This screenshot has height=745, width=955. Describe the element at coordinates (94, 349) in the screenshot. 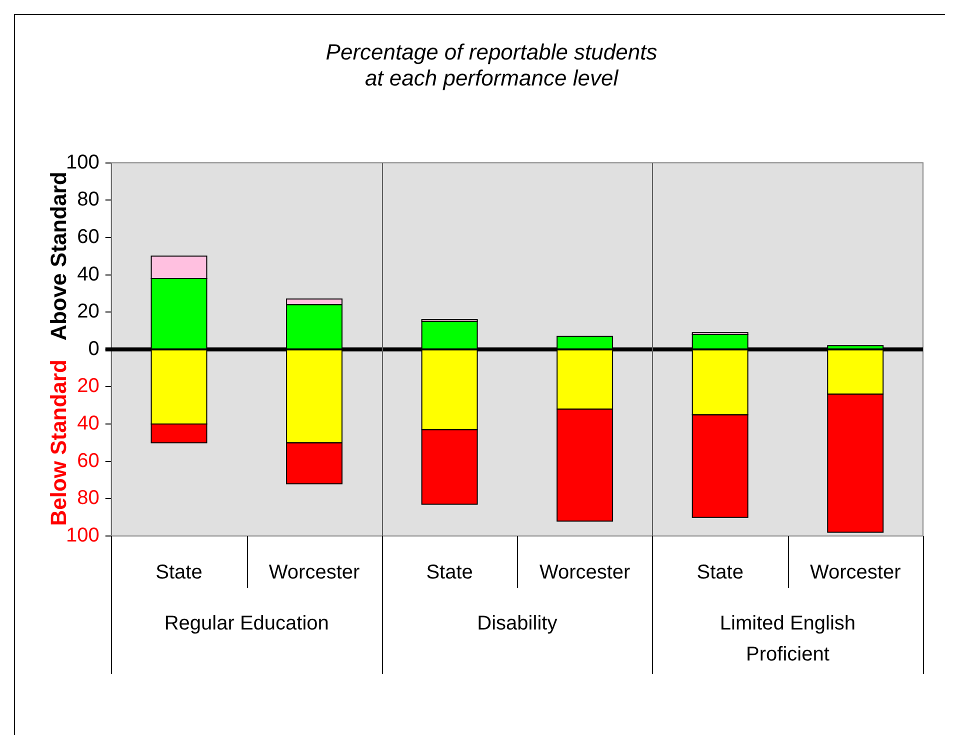

I see `y-tick-label: 0` at that location.